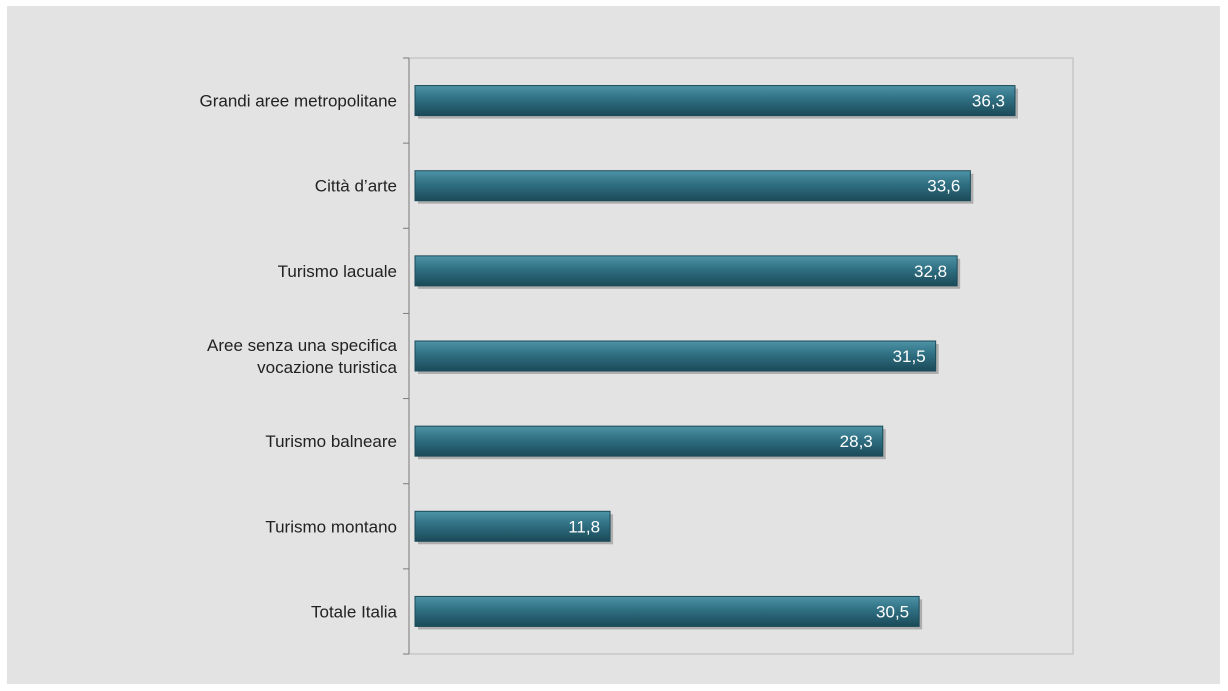 Image resolution: width=1228 pixels, height=691 pixels. Describe the element at coordinates (930, 271) in the screenshot. I see `data-label: 32,8` at that location.